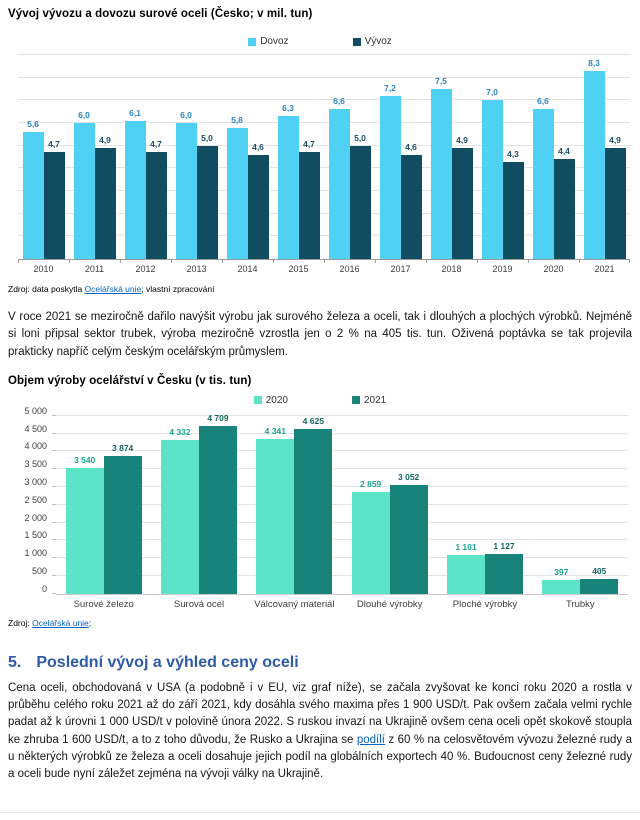 Image resolution: width=640 pixels, height=820 pixels. I want to click on bar-group: 6,6 5,0, so click(349, 157).